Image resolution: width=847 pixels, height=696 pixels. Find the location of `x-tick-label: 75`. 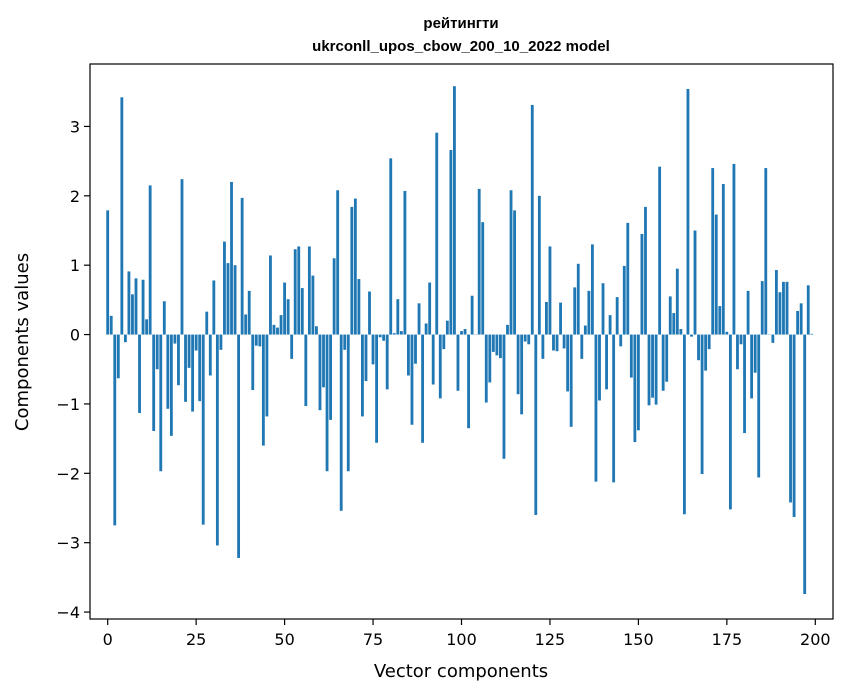

x-tick-label: 75 is located at coordinates (373, 639).